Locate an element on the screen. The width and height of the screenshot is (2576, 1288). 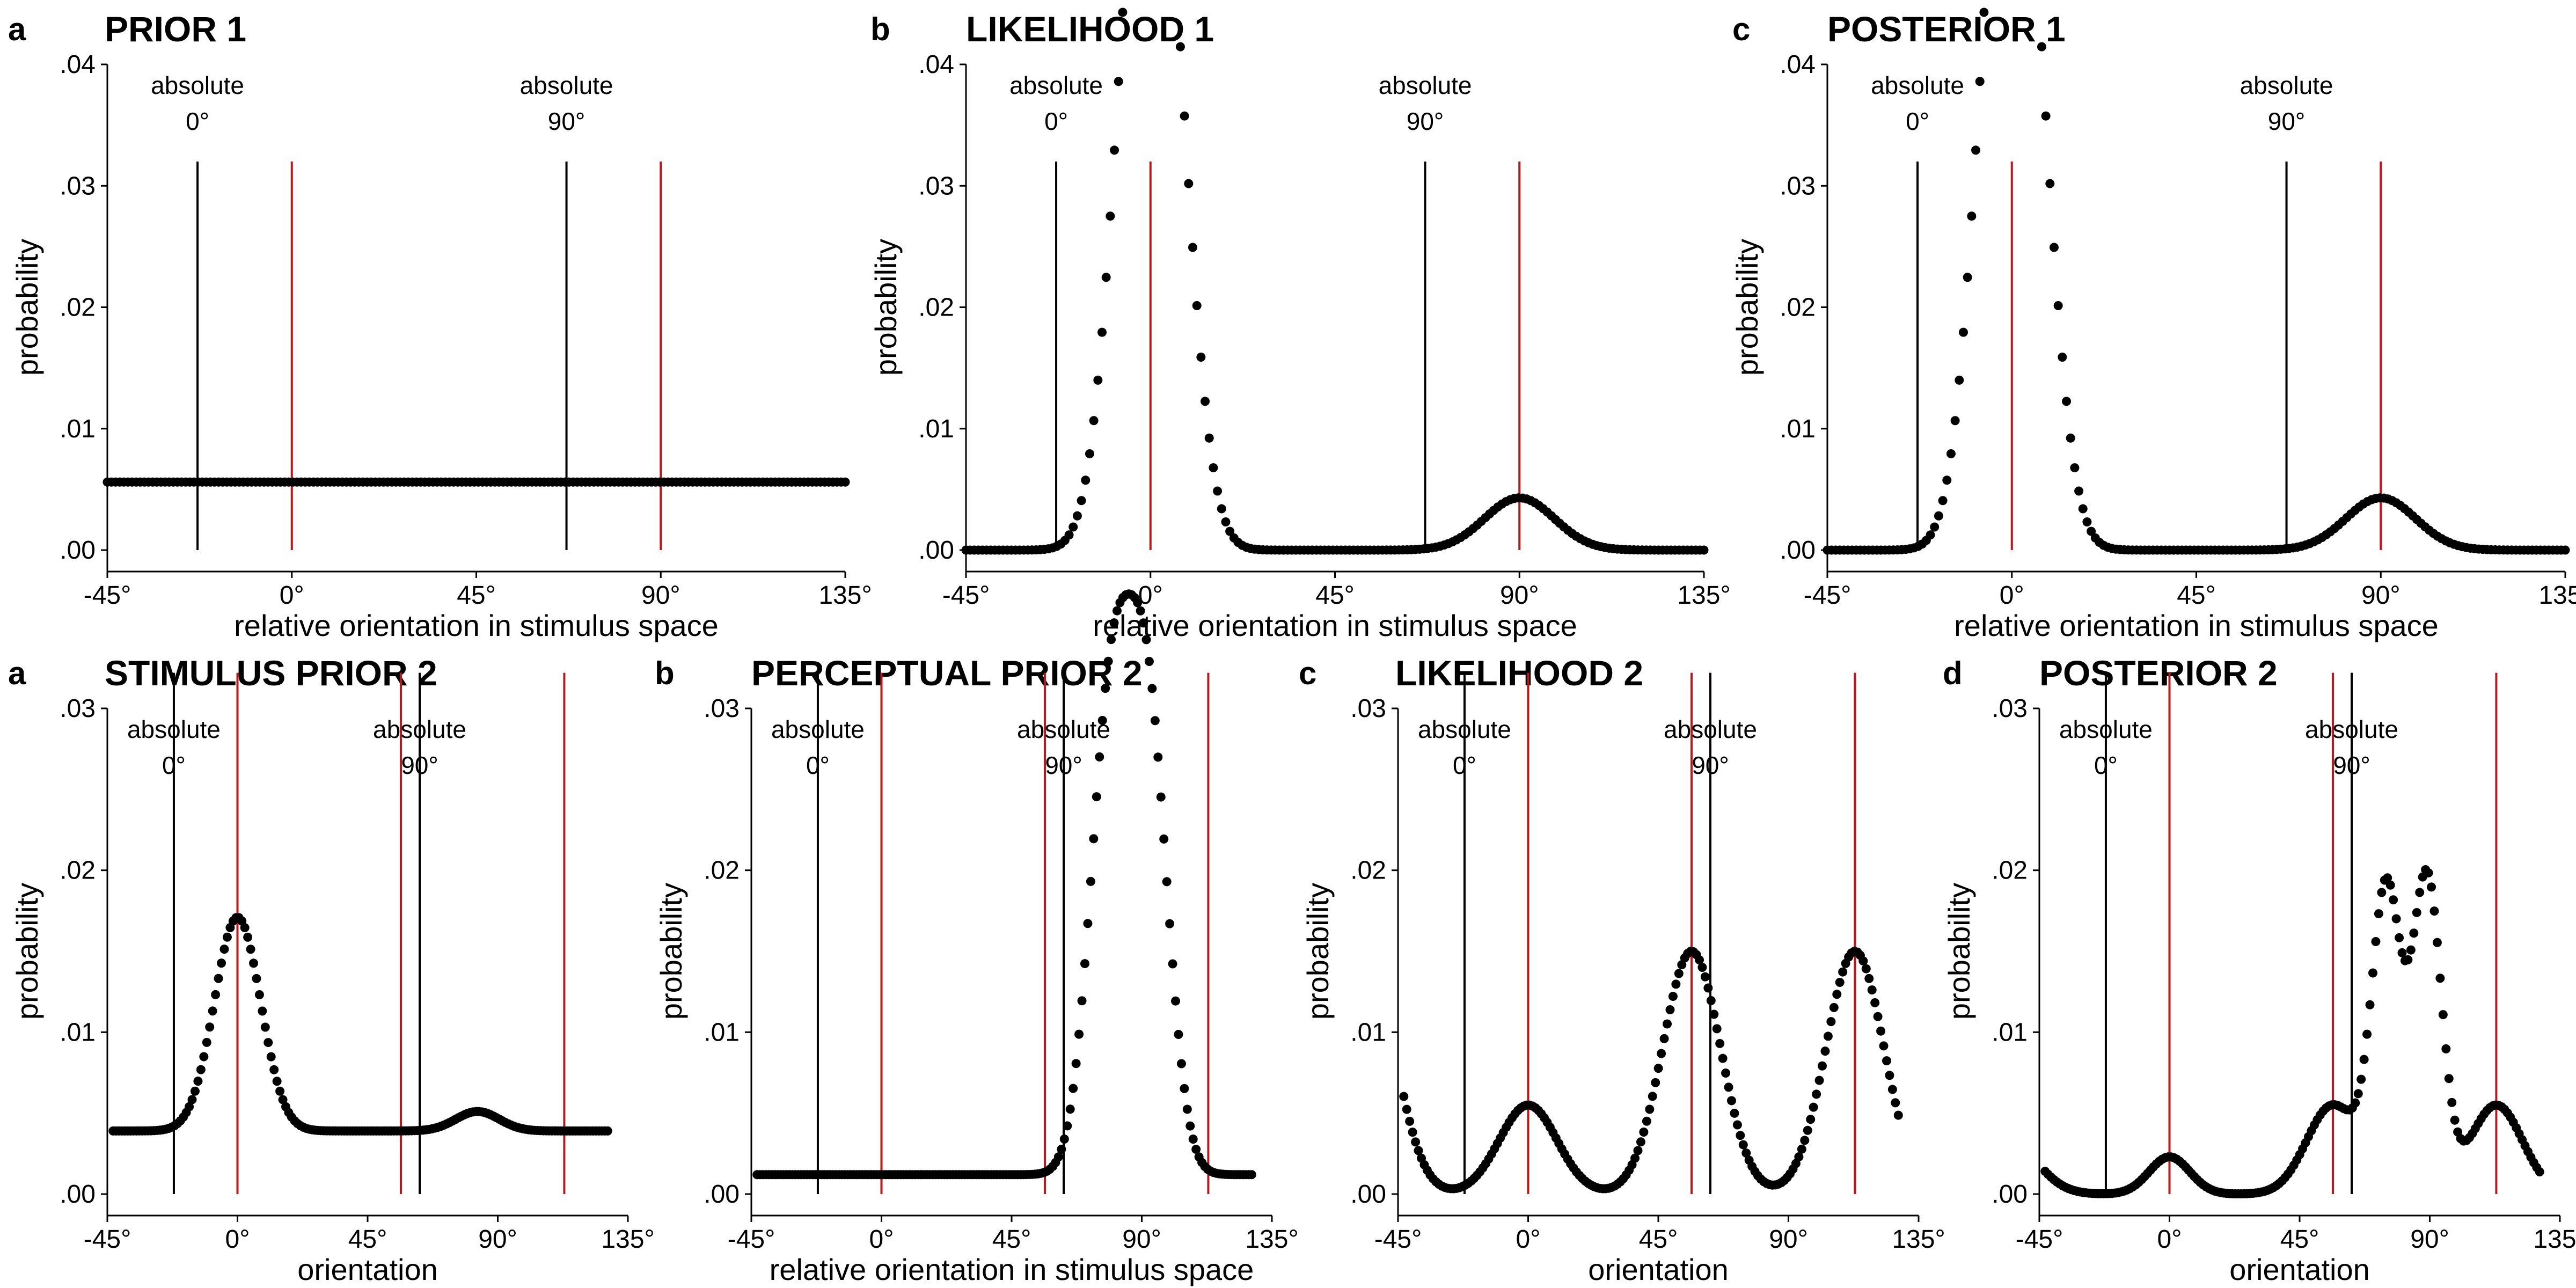
panel-letter: b is located at coordinates (880, 29).